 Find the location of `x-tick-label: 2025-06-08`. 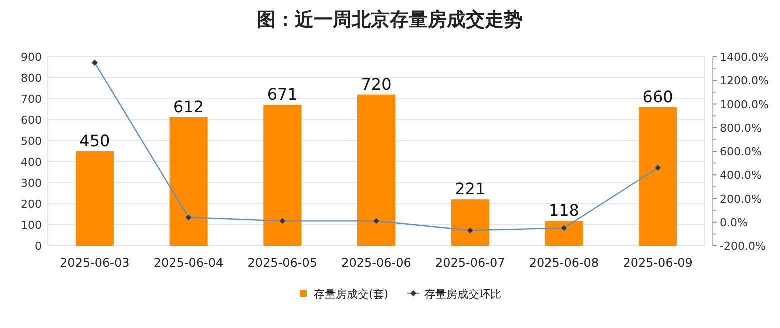

x-tick-label: 2025-06-08 is located at coordinates (564, 263).